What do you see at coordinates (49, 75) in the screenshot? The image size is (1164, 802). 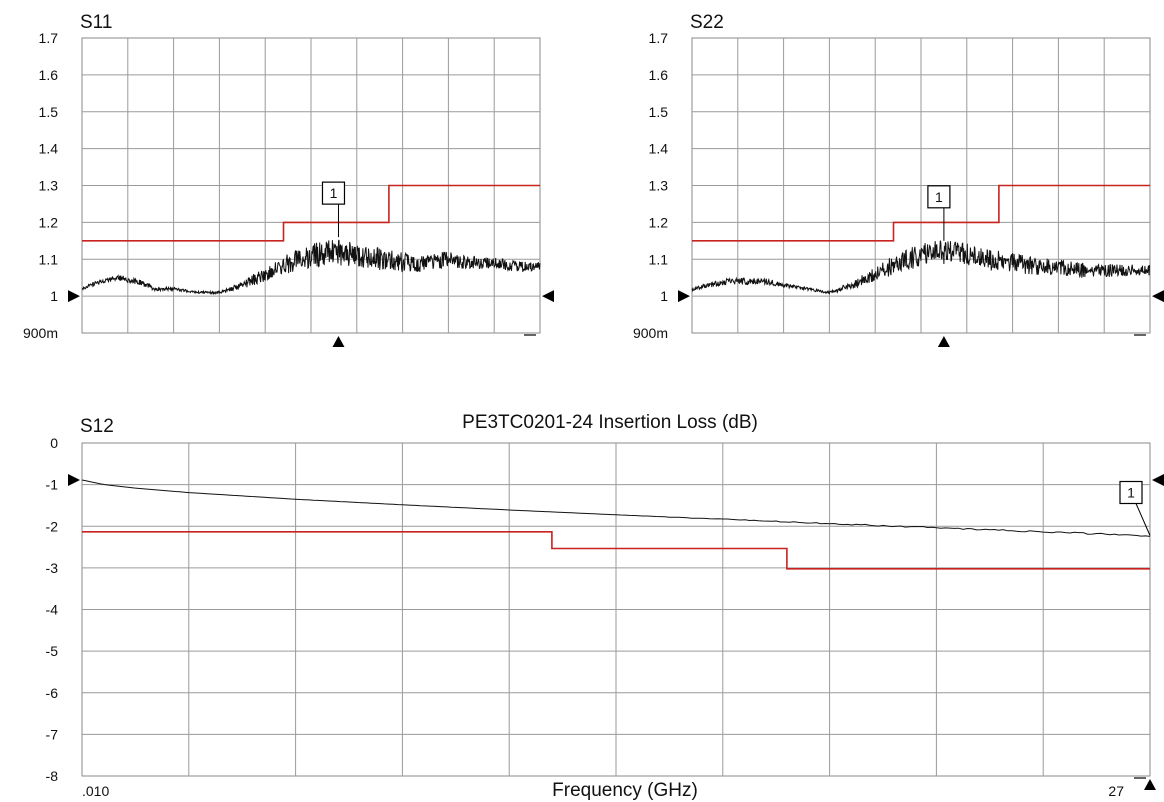 I see `s11-y-tick-label: 1.6` at bounding box center [49, 75].